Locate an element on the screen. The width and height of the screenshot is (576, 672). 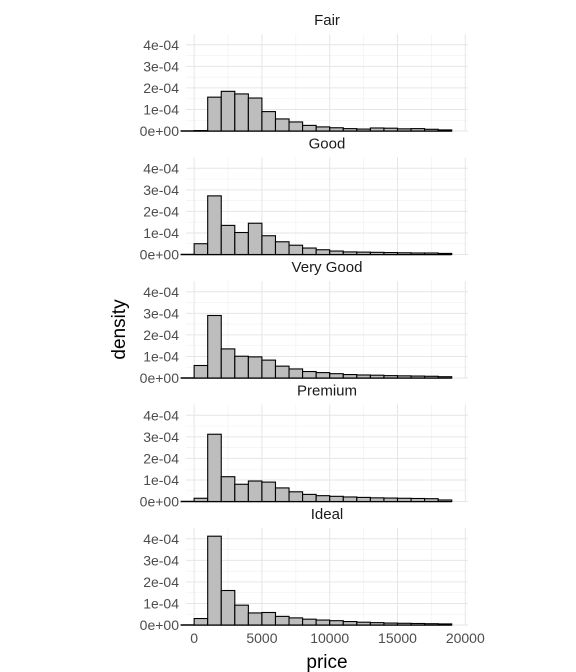
facet-panel-ideal: Ideal 0e+00 1e-04 2e-04 3e-04 4e-04 is located at coordinates (304, 569).